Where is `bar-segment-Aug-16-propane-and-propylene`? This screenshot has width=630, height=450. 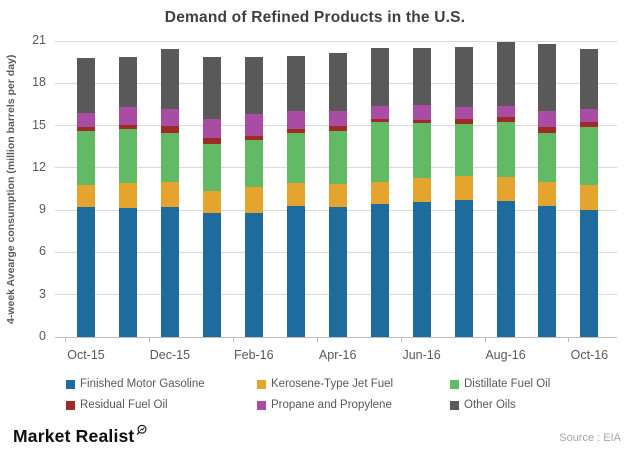 bar-segment-Aug-16-propane-and-propylene is located at coordinates (505, 111).